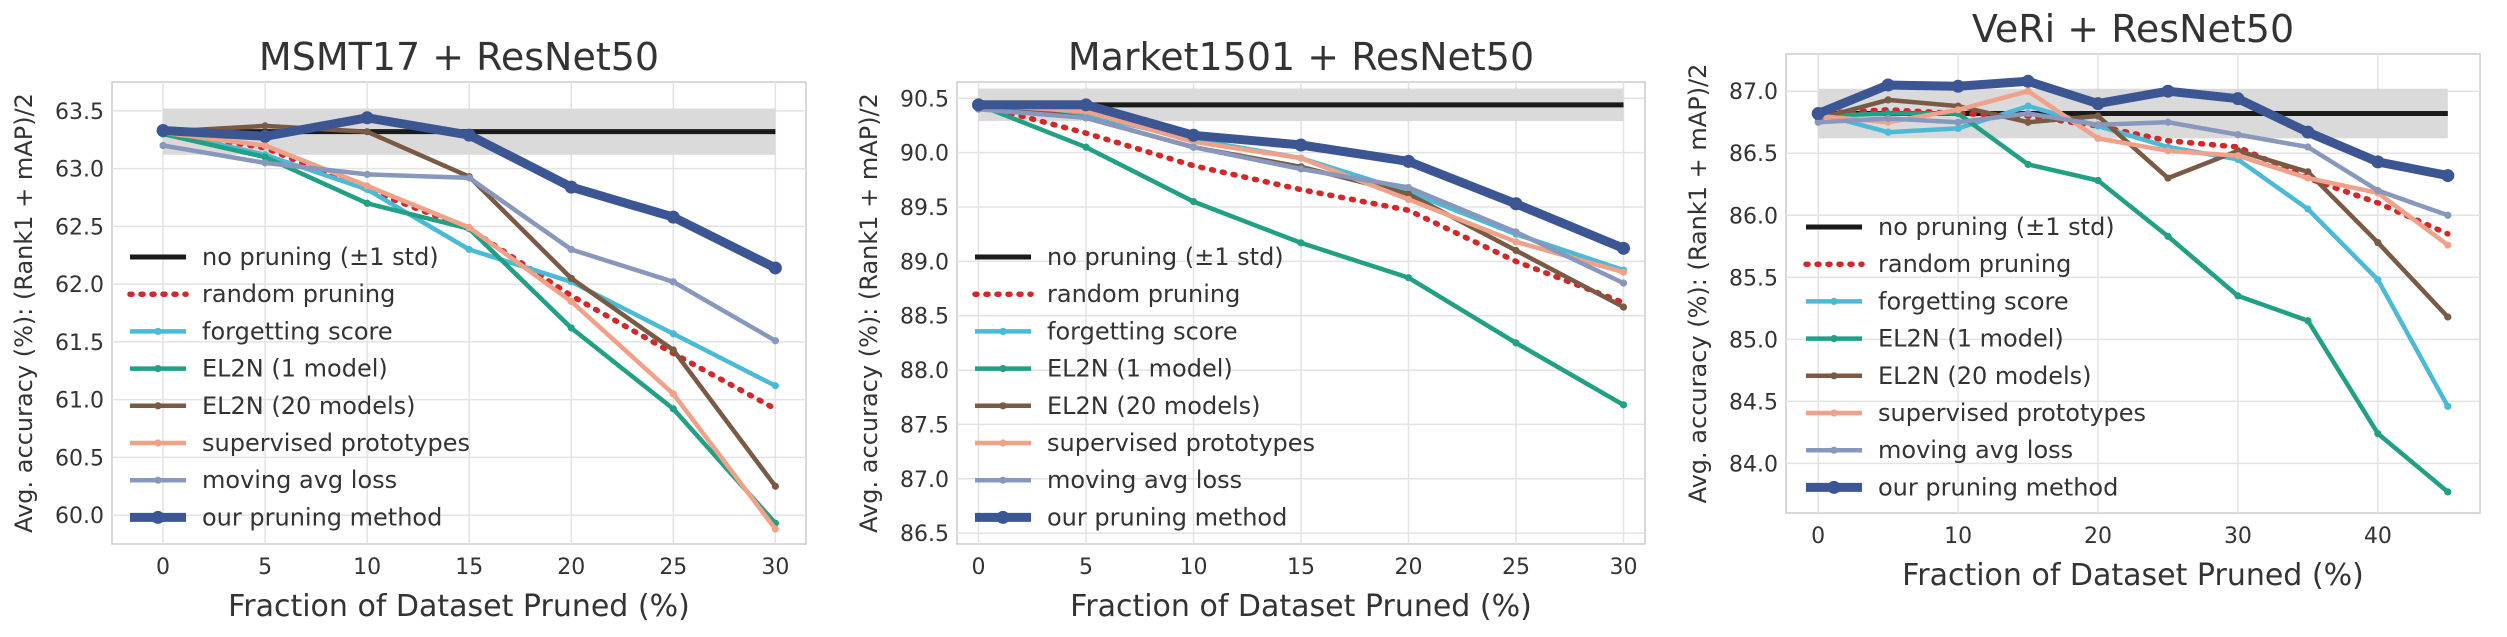  Describe the element at coordinates (79, 112) in the screenshot. I see `y-tick-label: 63.5` at that location.